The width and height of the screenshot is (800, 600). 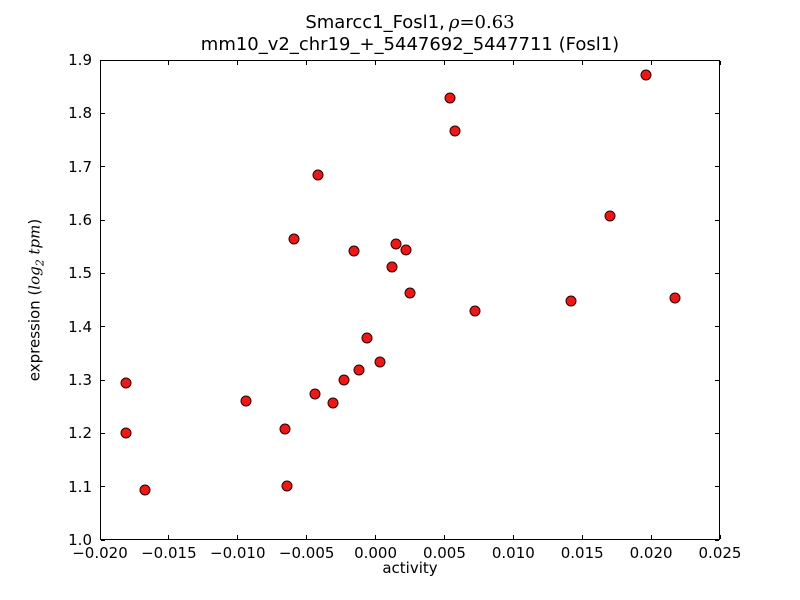 I want to click on y-tick-label: 1.2, so click(x=80, y=433).